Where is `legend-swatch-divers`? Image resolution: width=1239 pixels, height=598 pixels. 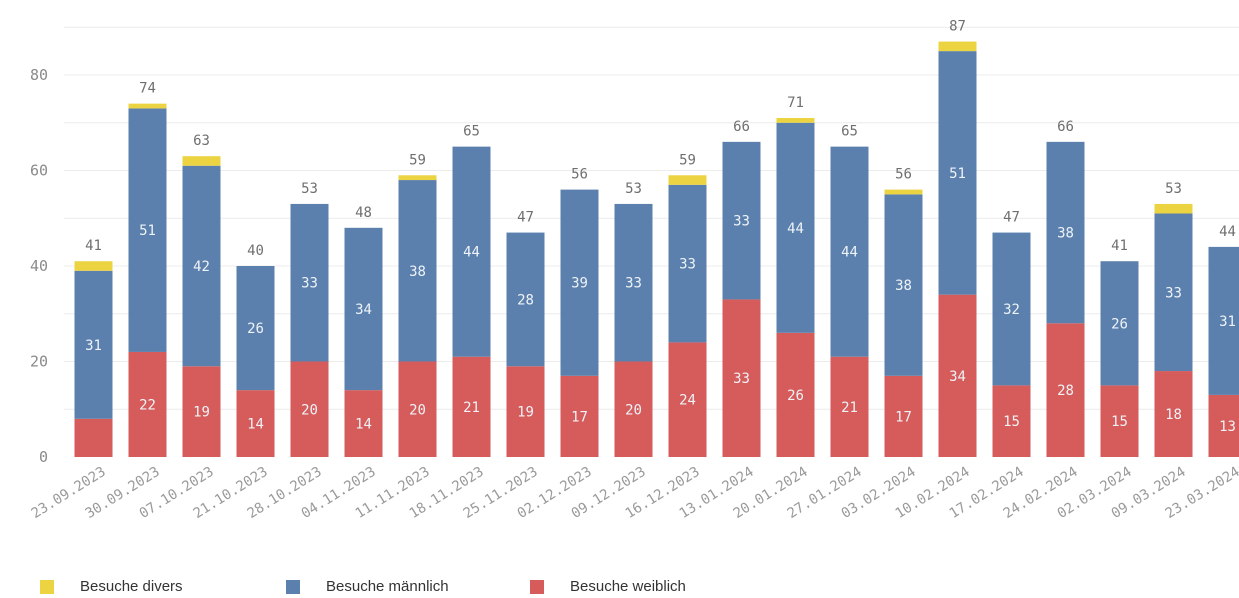 legend-swatch-divers is located at coordinates (47, 587).